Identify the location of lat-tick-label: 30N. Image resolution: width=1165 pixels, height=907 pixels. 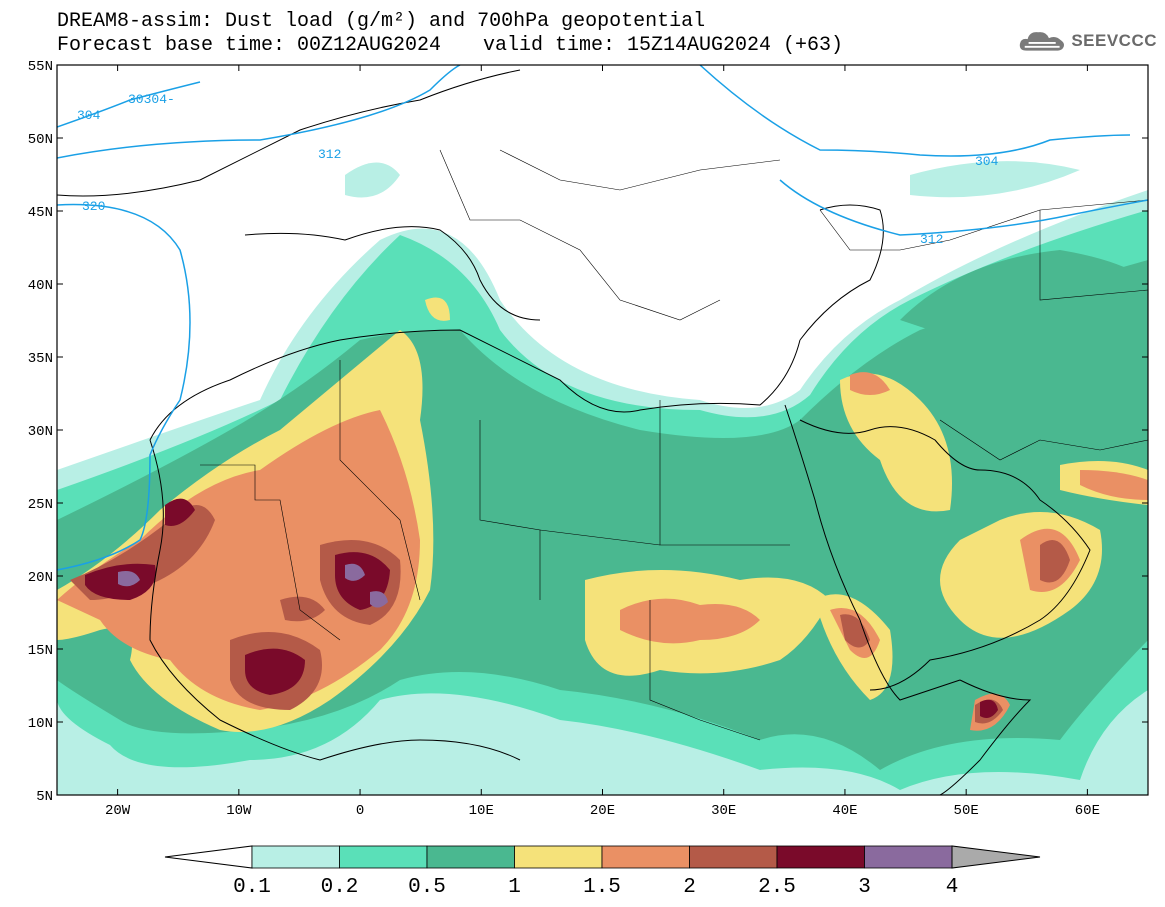
(40, 432).